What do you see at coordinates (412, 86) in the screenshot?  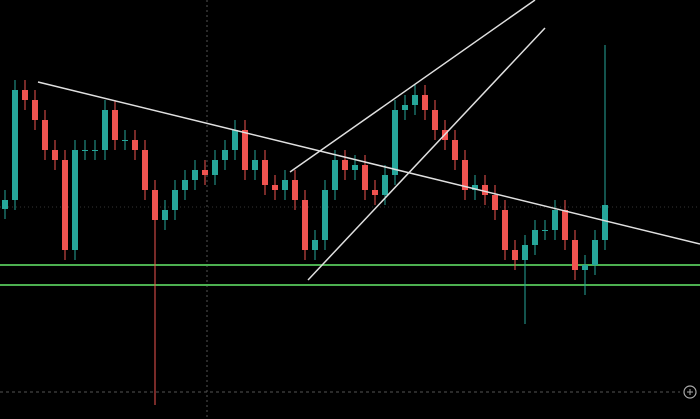 I see `trend-line` at bounding box center [412, 86].